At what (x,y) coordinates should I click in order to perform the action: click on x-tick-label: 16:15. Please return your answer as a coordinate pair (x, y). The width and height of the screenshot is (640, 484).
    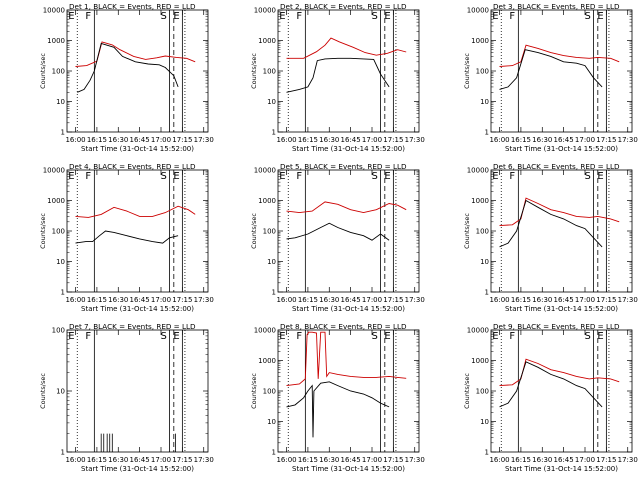
    Looking at the image, I should click on (97, 460).